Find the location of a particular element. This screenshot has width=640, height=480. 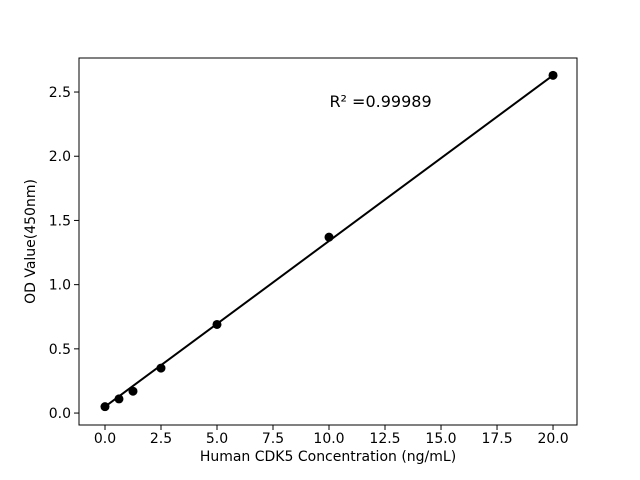

y-tick-label: 2.0 is located at coordinates (60, 157).